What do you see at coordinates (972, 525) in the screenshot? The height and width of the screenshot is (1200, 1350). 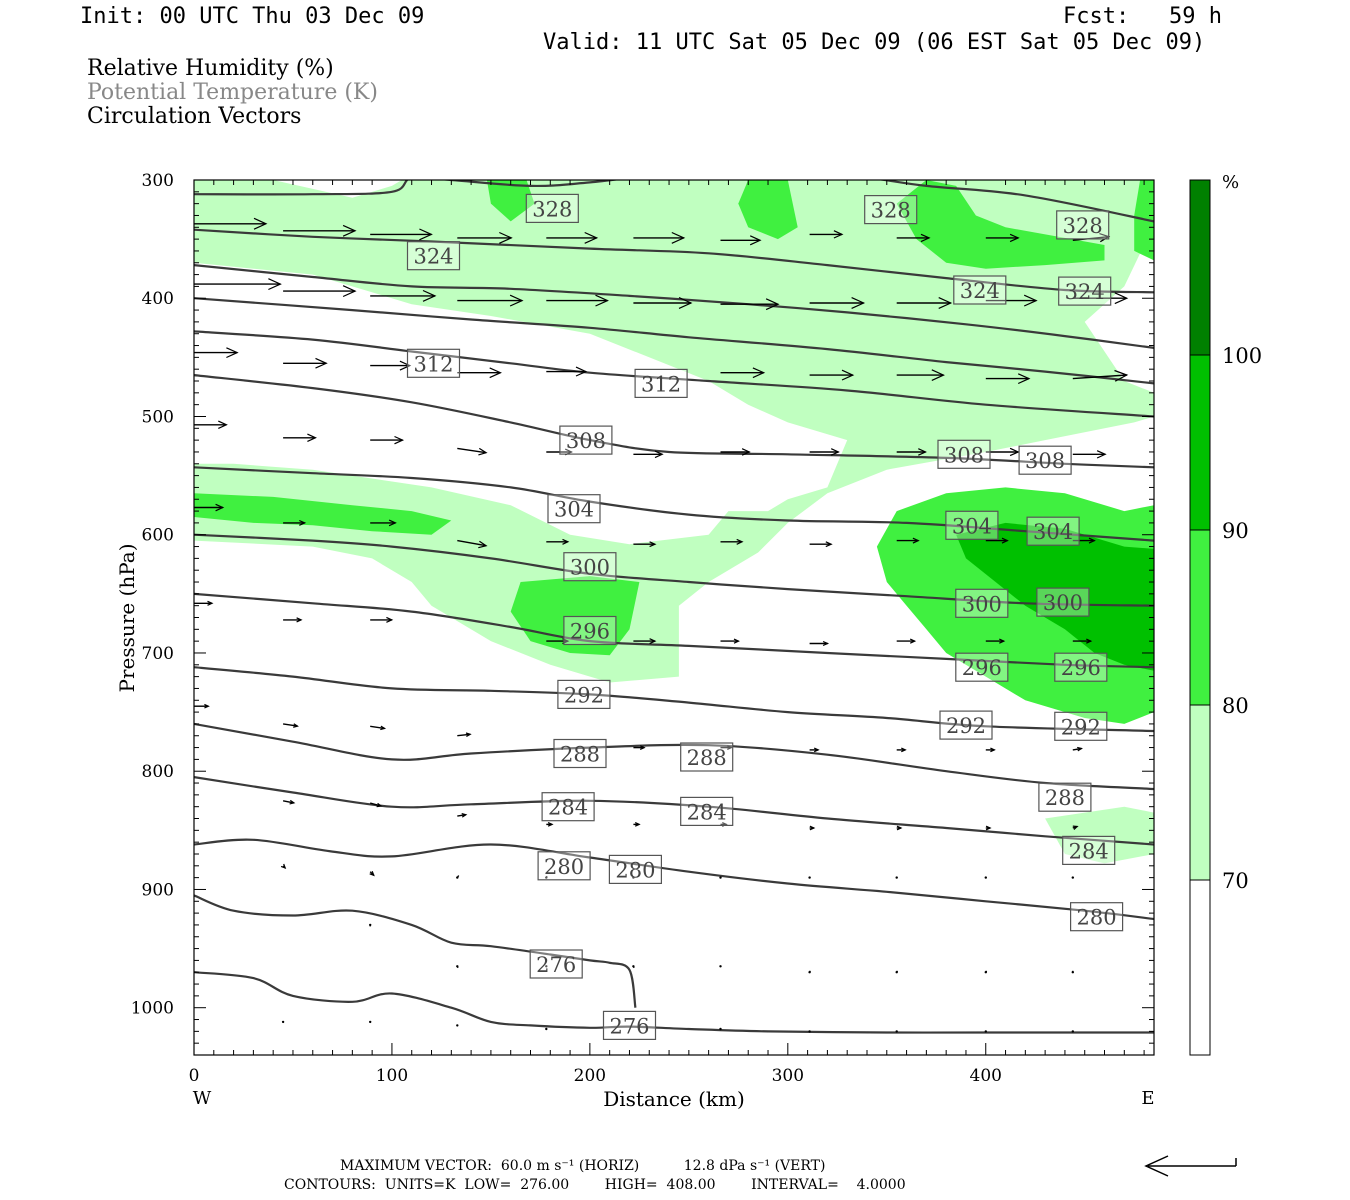 I see `contour-label: 304` at bounding box center [972, 525].